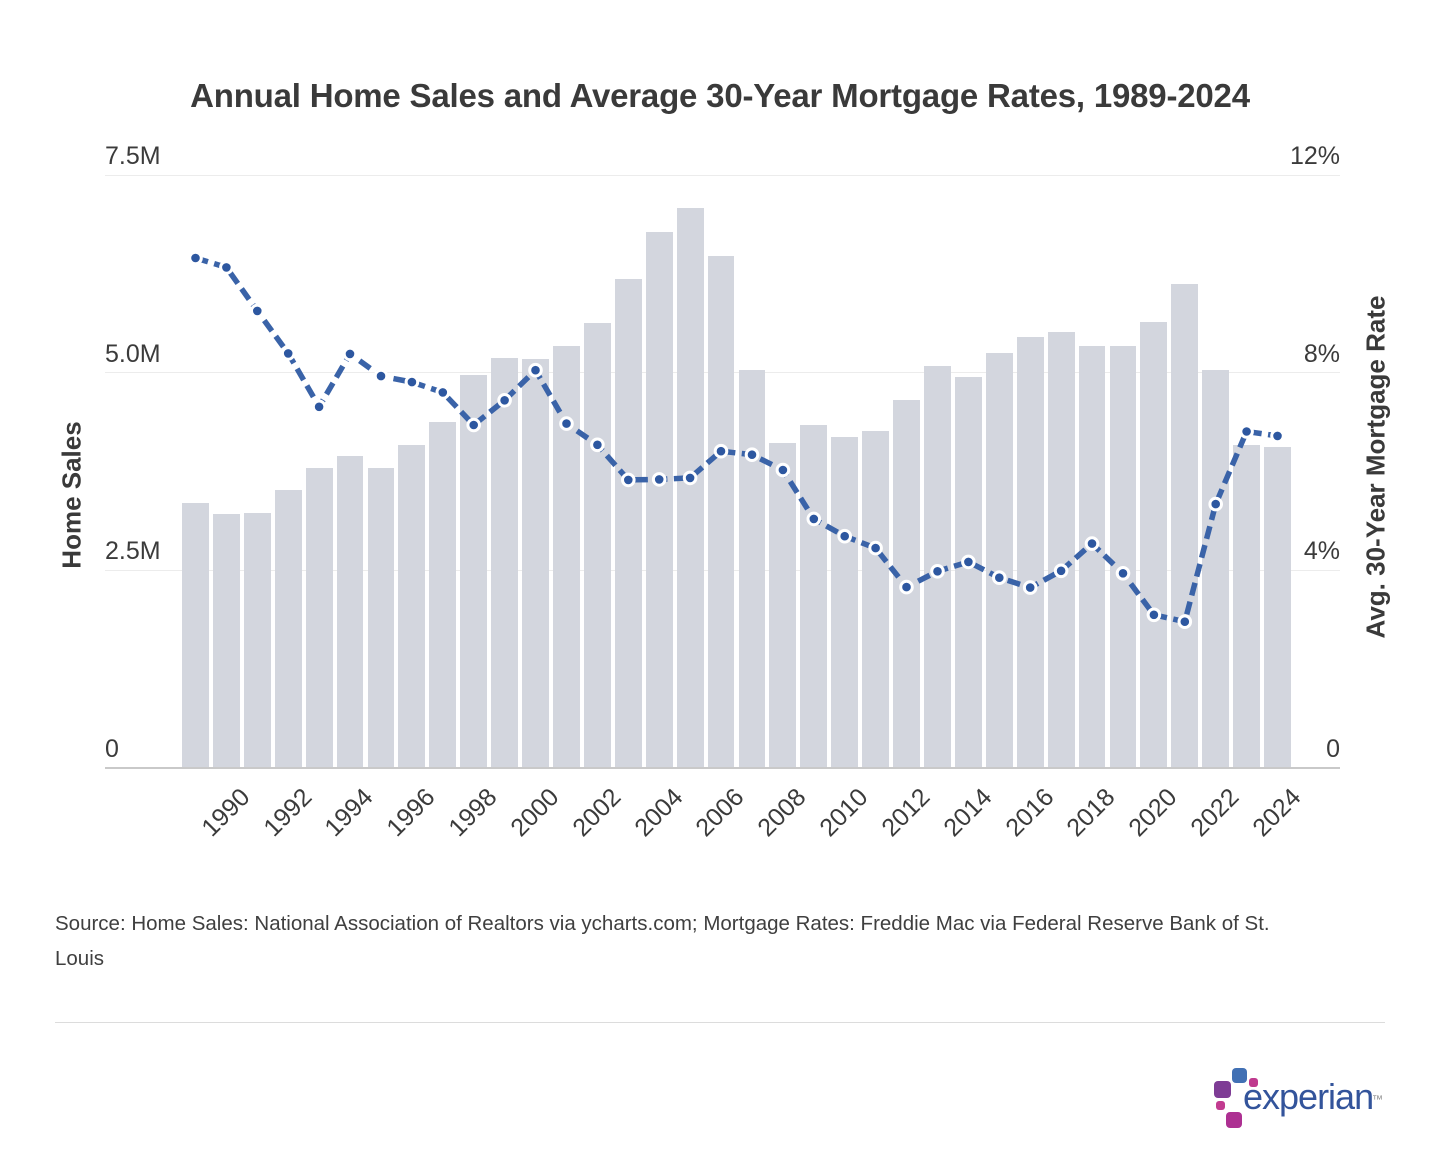 Image resolution: width=1440 pixels, height=1171 pixels. I want to click on x-axis-baseline, so click(722, 768).